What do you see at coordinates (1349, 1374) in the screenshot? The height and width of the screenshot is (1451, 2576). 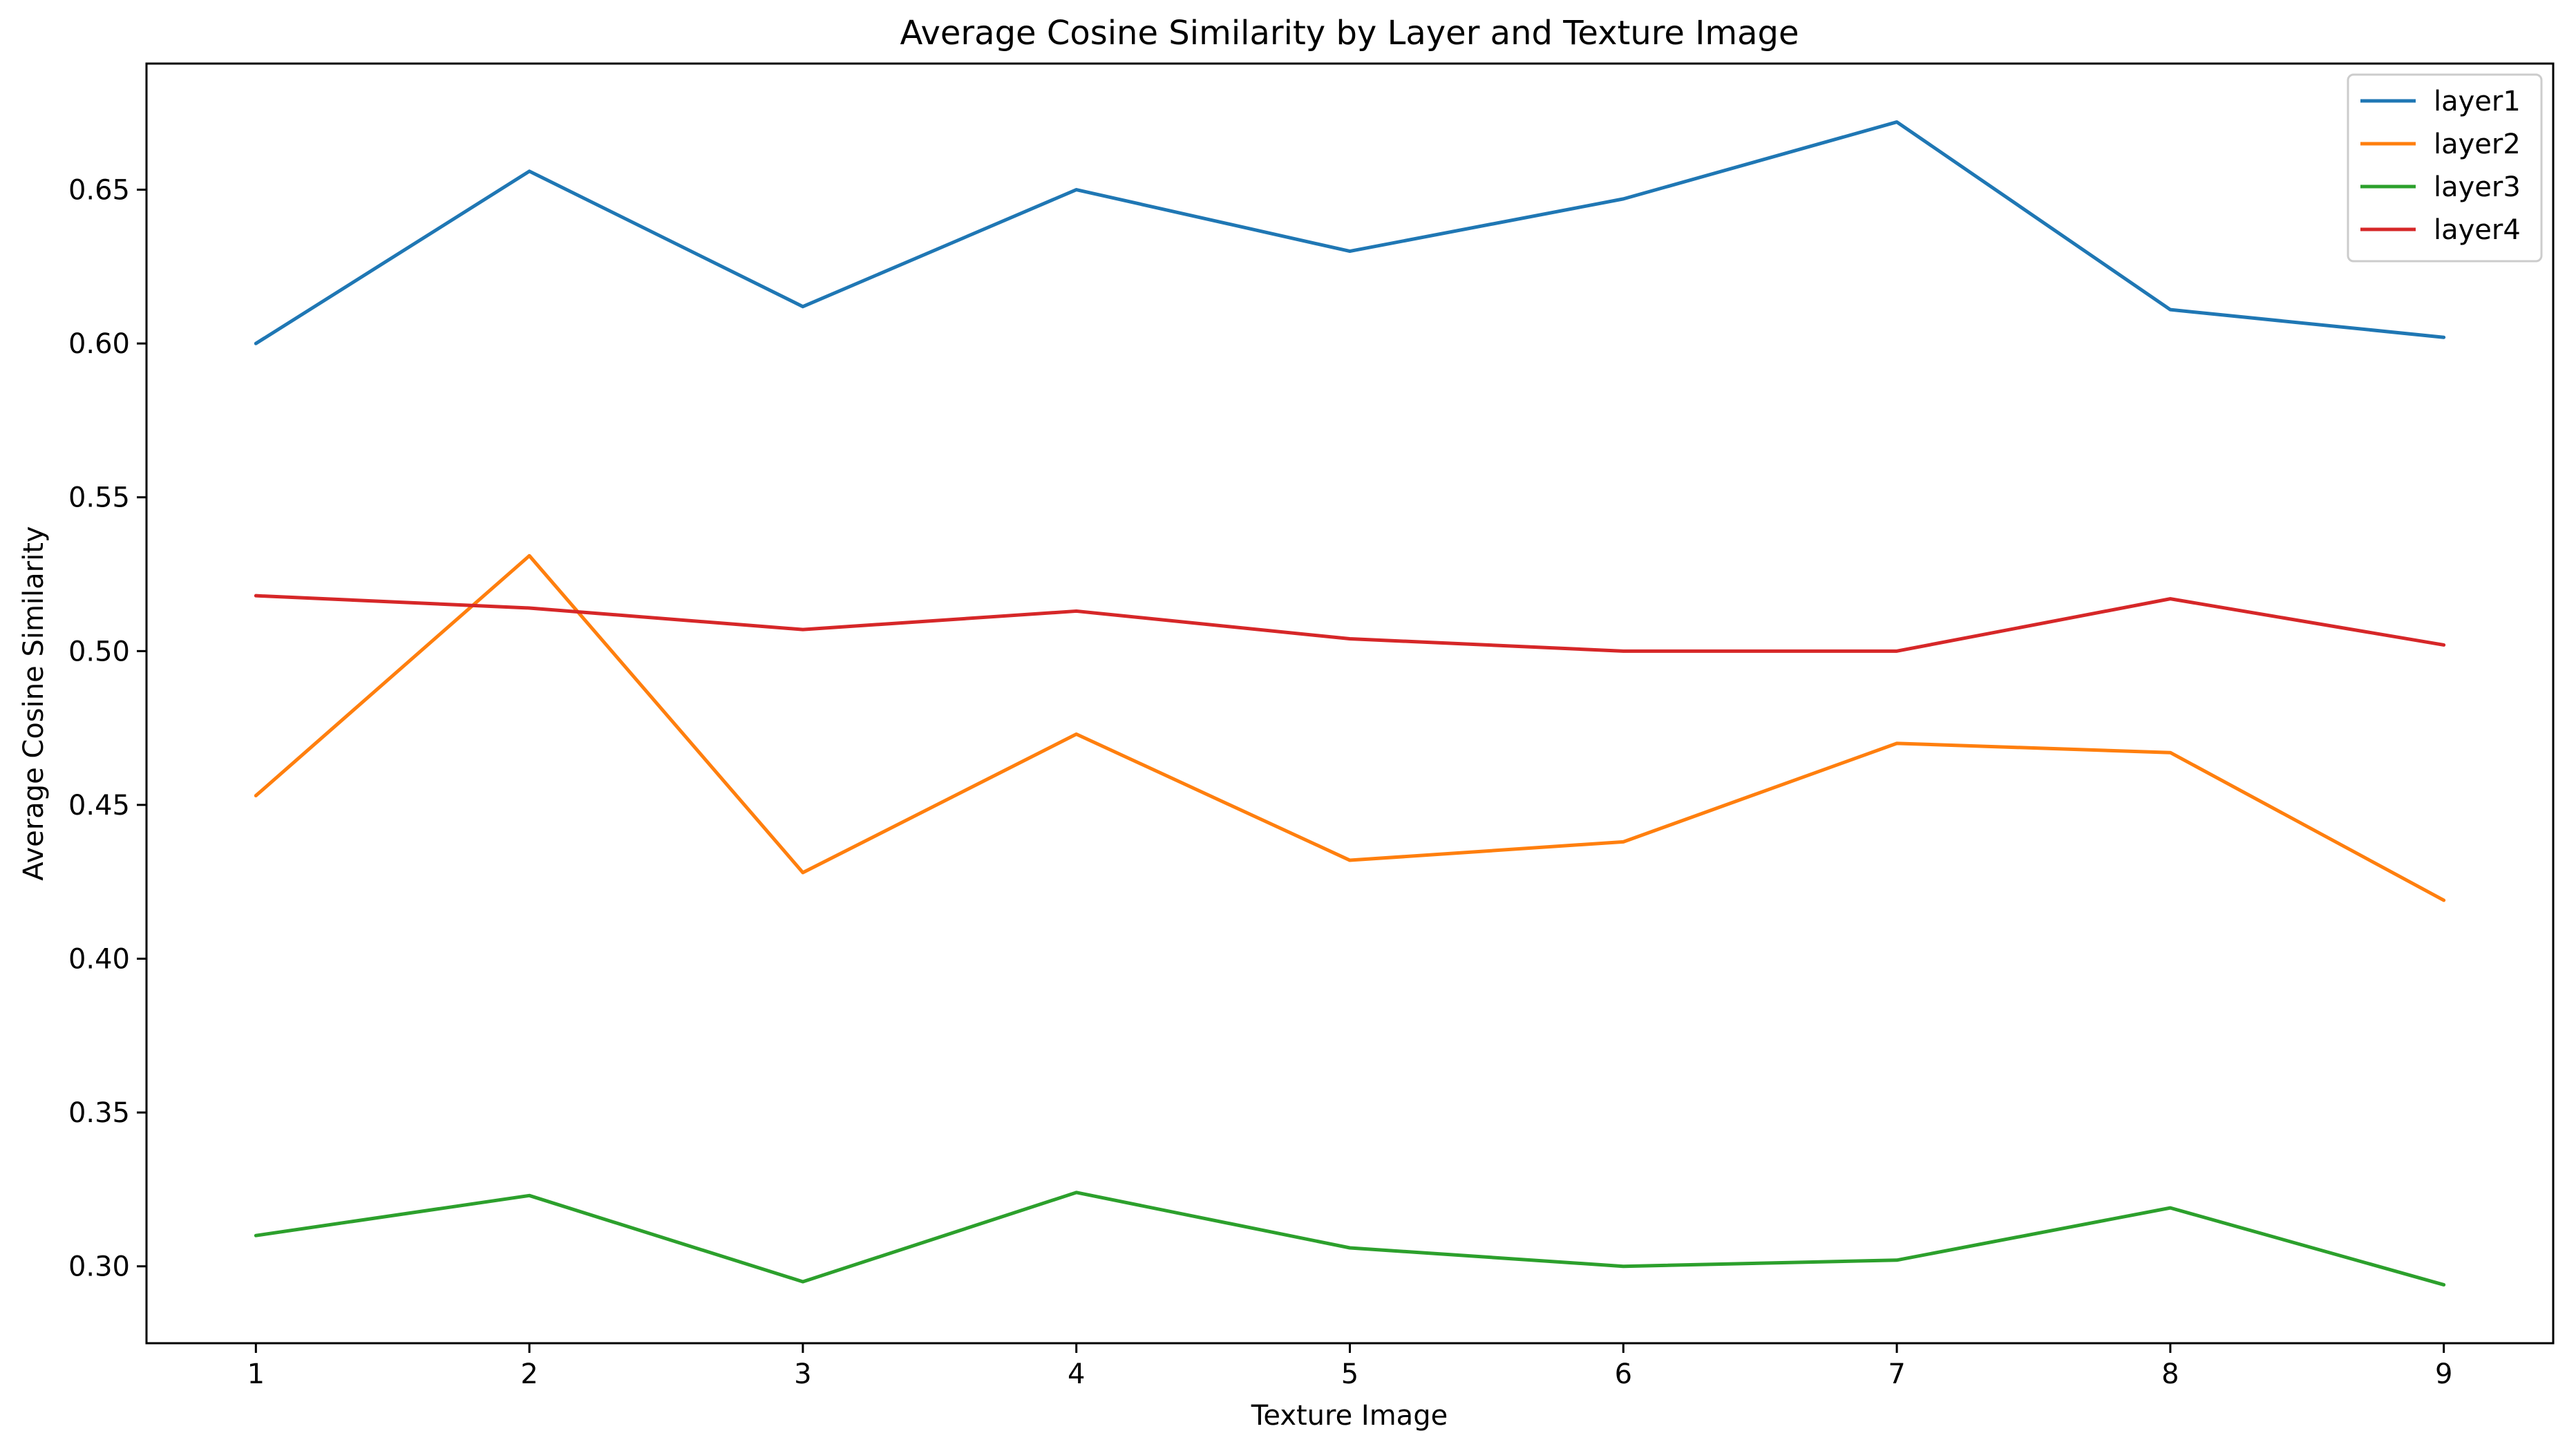 I see `x-tick-label: 5` at bounding box center [1349, 1374].